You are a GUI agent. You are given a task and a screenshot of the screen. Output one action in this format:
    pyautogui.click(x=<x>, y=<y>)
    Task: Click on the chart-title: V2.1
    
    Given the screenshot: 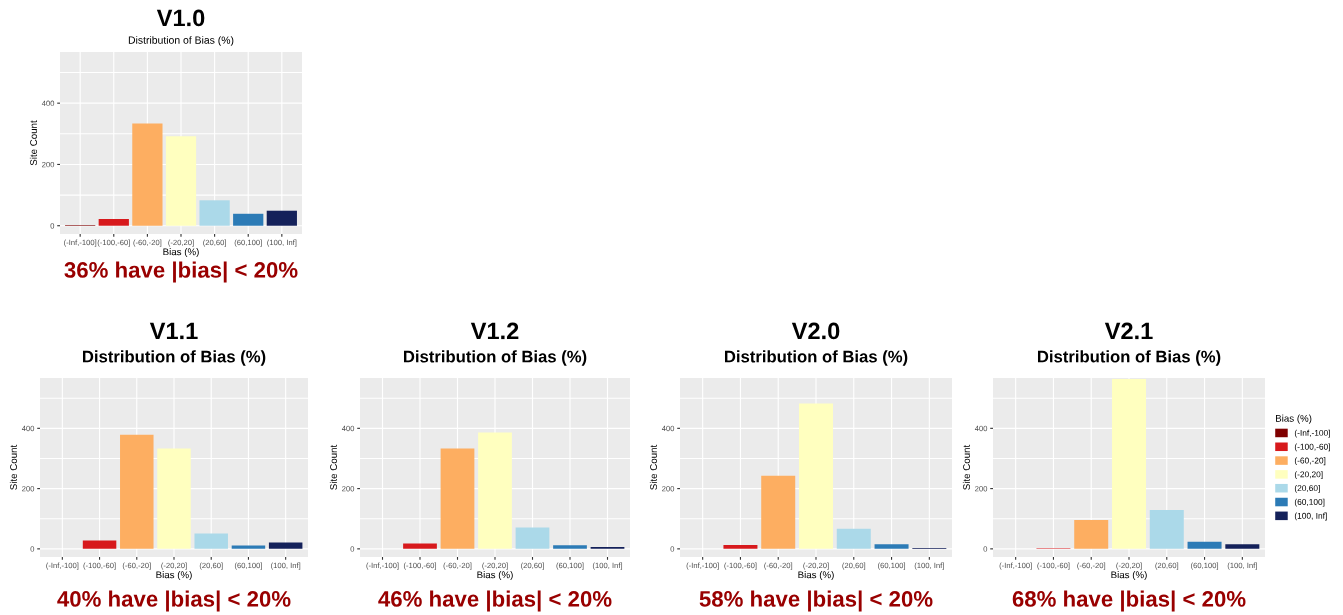 What is the action you would take?
    pyautogui.click(x=1128, y=331)
    